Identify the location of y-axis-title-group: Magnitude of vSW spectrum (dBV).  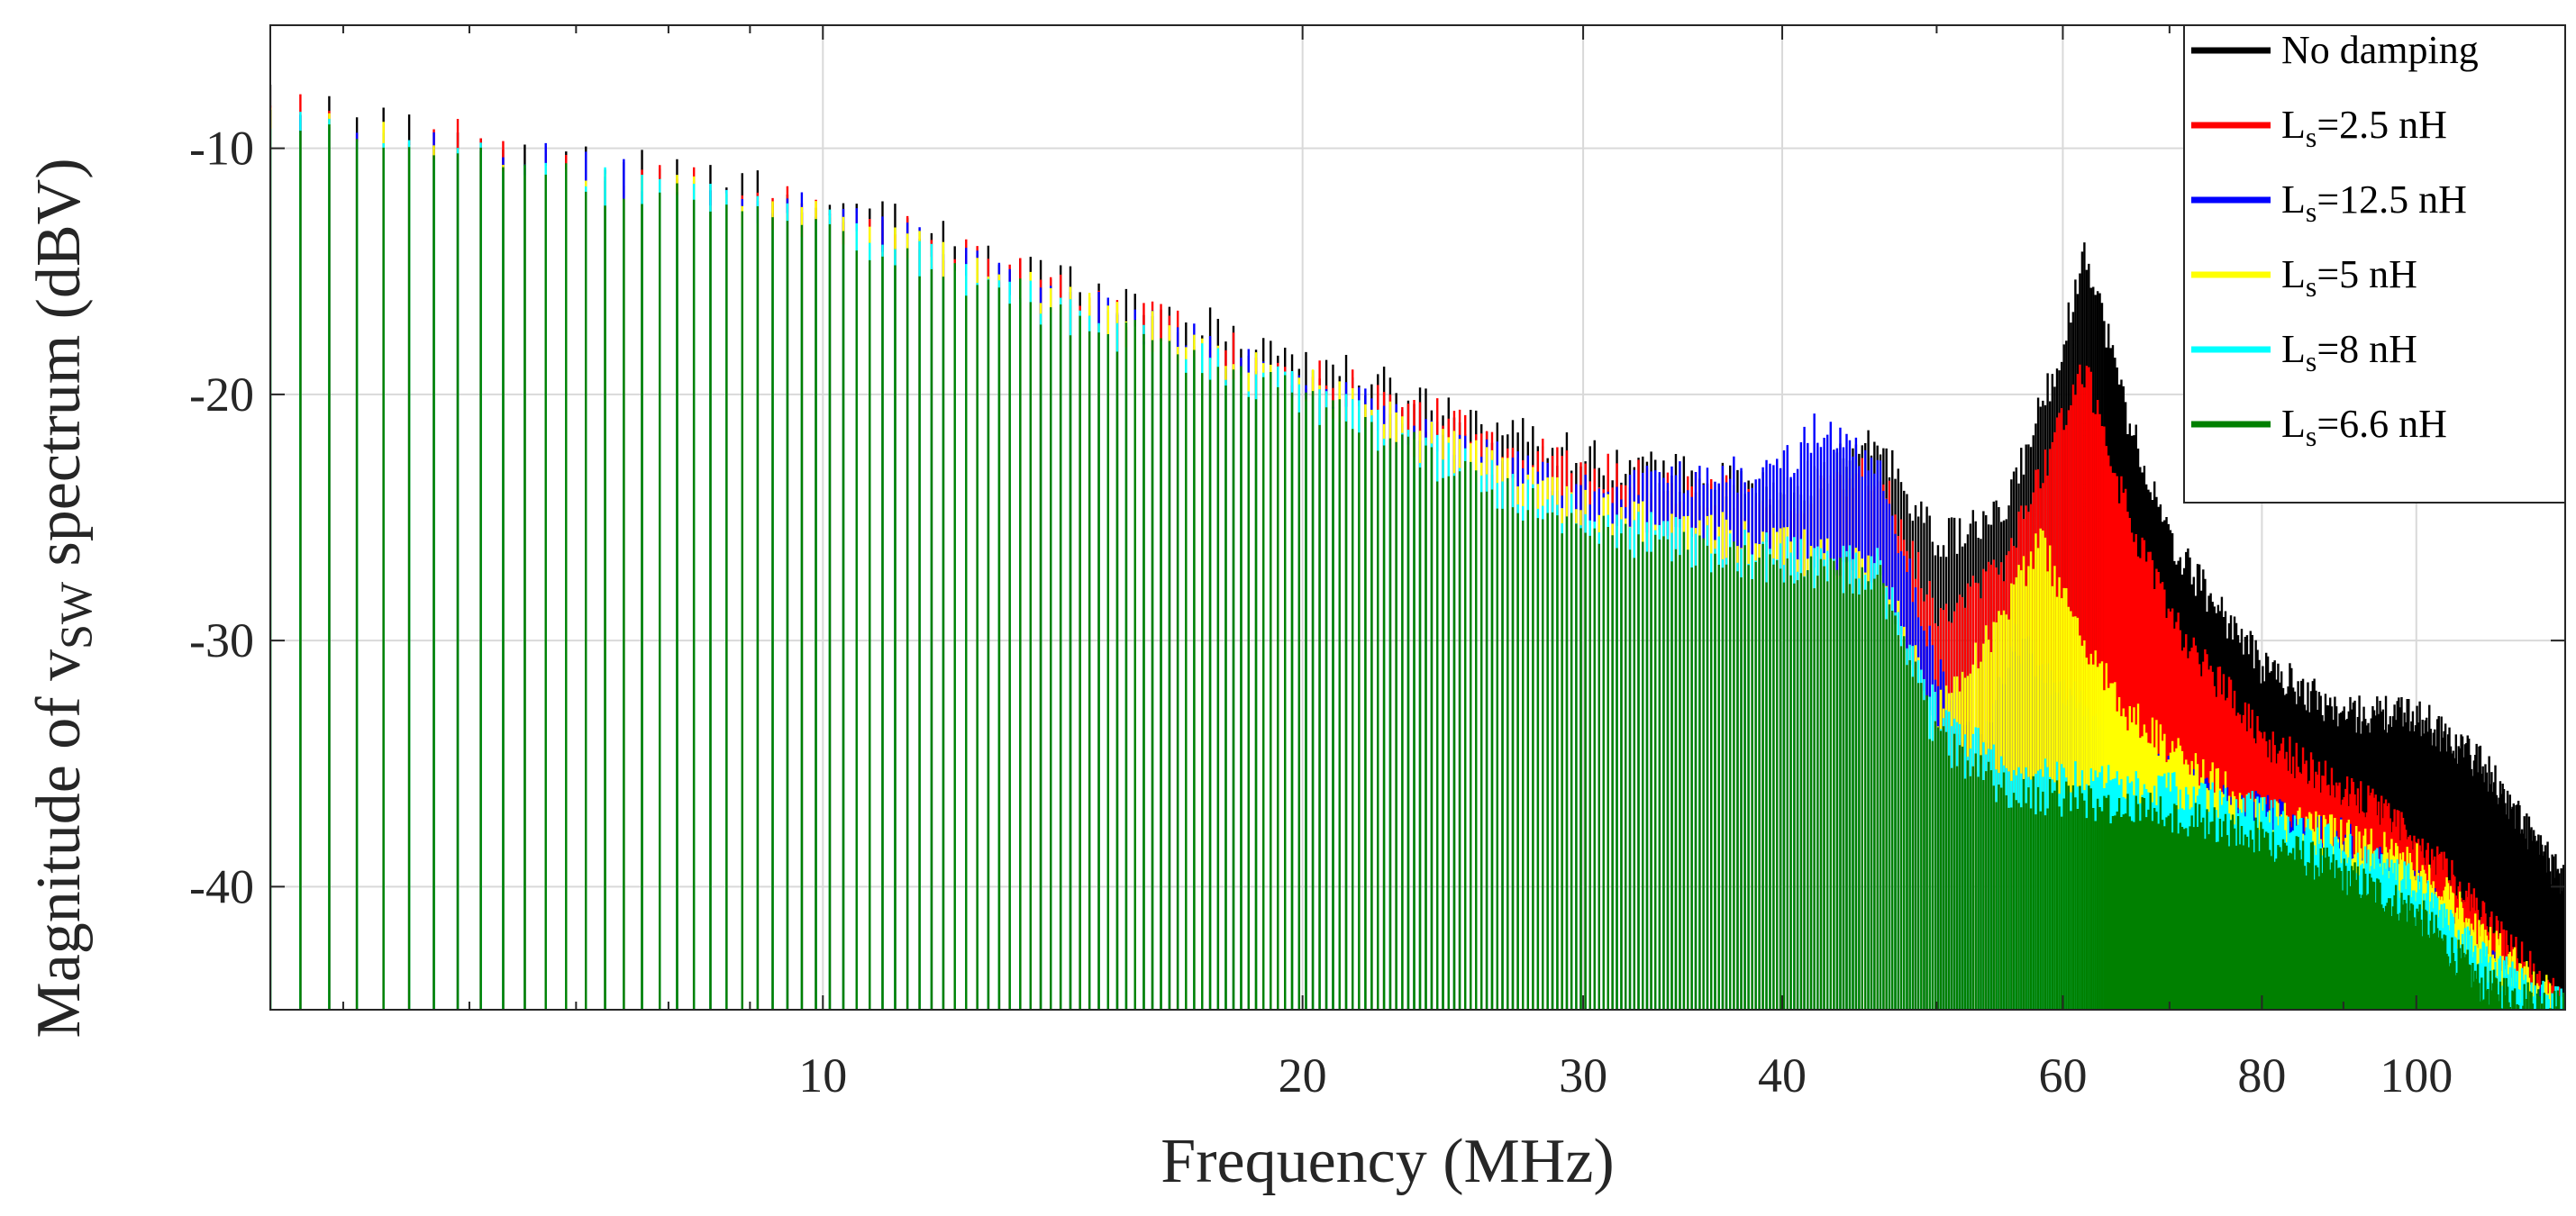
(62, 598).